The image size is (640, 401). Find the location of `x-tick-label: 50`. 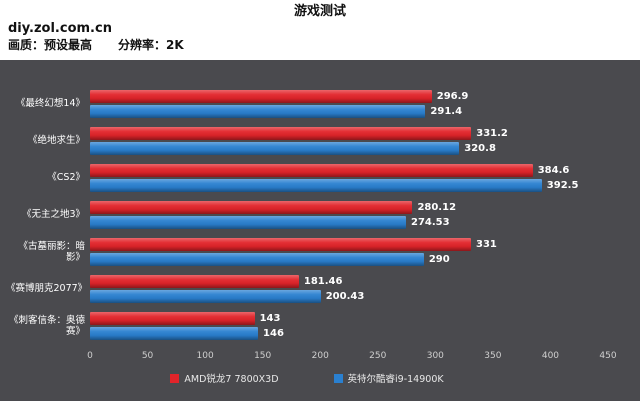

x-tick-label: 50 is located at coordinates (147, 356).